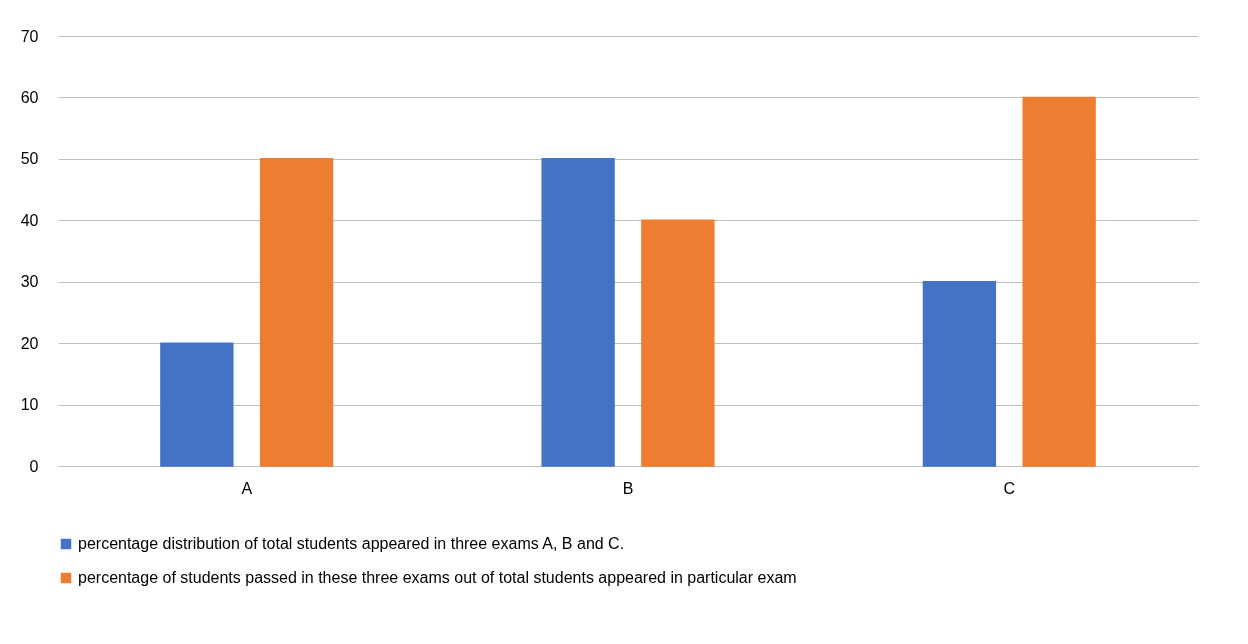 The width and height of the screenshot is (1248, 644). What do you see at coordinates (247, 488) in the screenshot?
I see `x-tick-label: A` at bounding box center [247, 488].